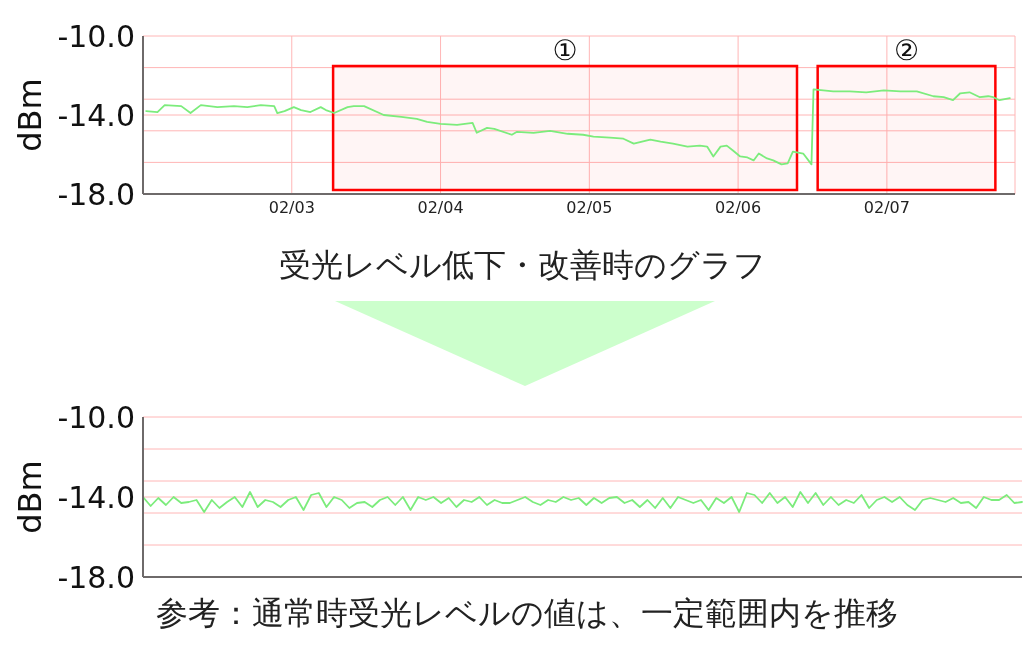 The height and width of the screenshot is (659, 1024). Describe the element at coordinates (440, 208) in the screenshot. I see `x-tick-label: 02/04` at that location.